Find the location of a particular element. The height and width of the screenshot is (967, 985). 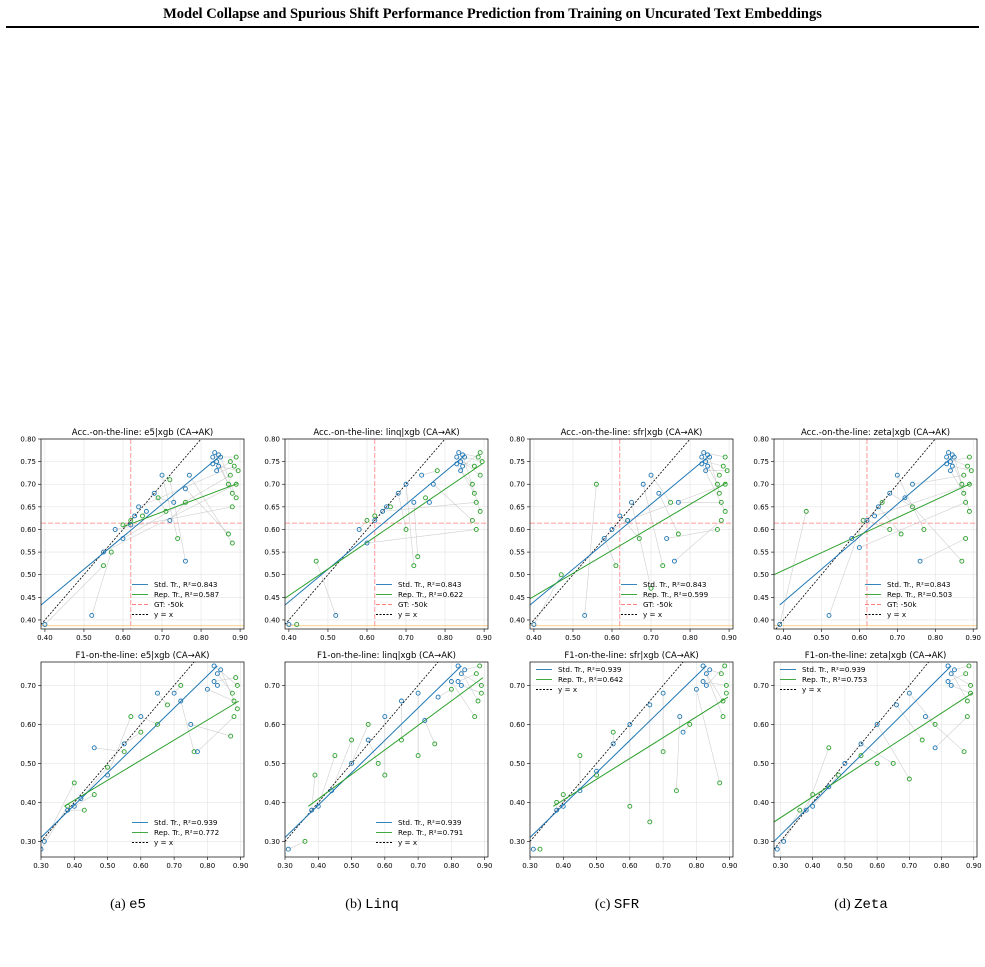

std-fit-line is located at coordinates (619, 531).